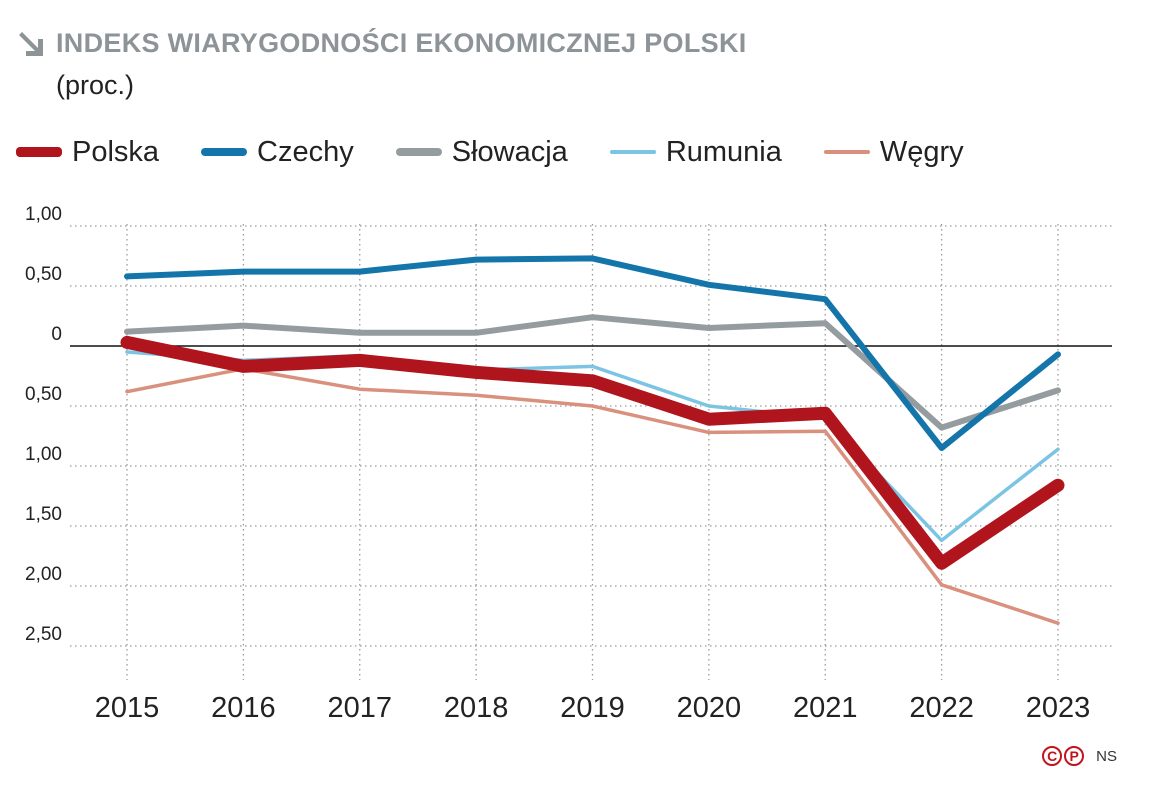 This screenshot has height=787, width=1155. I want to click on legend-item-Rumunia: Rumunia, so click(695, 152).